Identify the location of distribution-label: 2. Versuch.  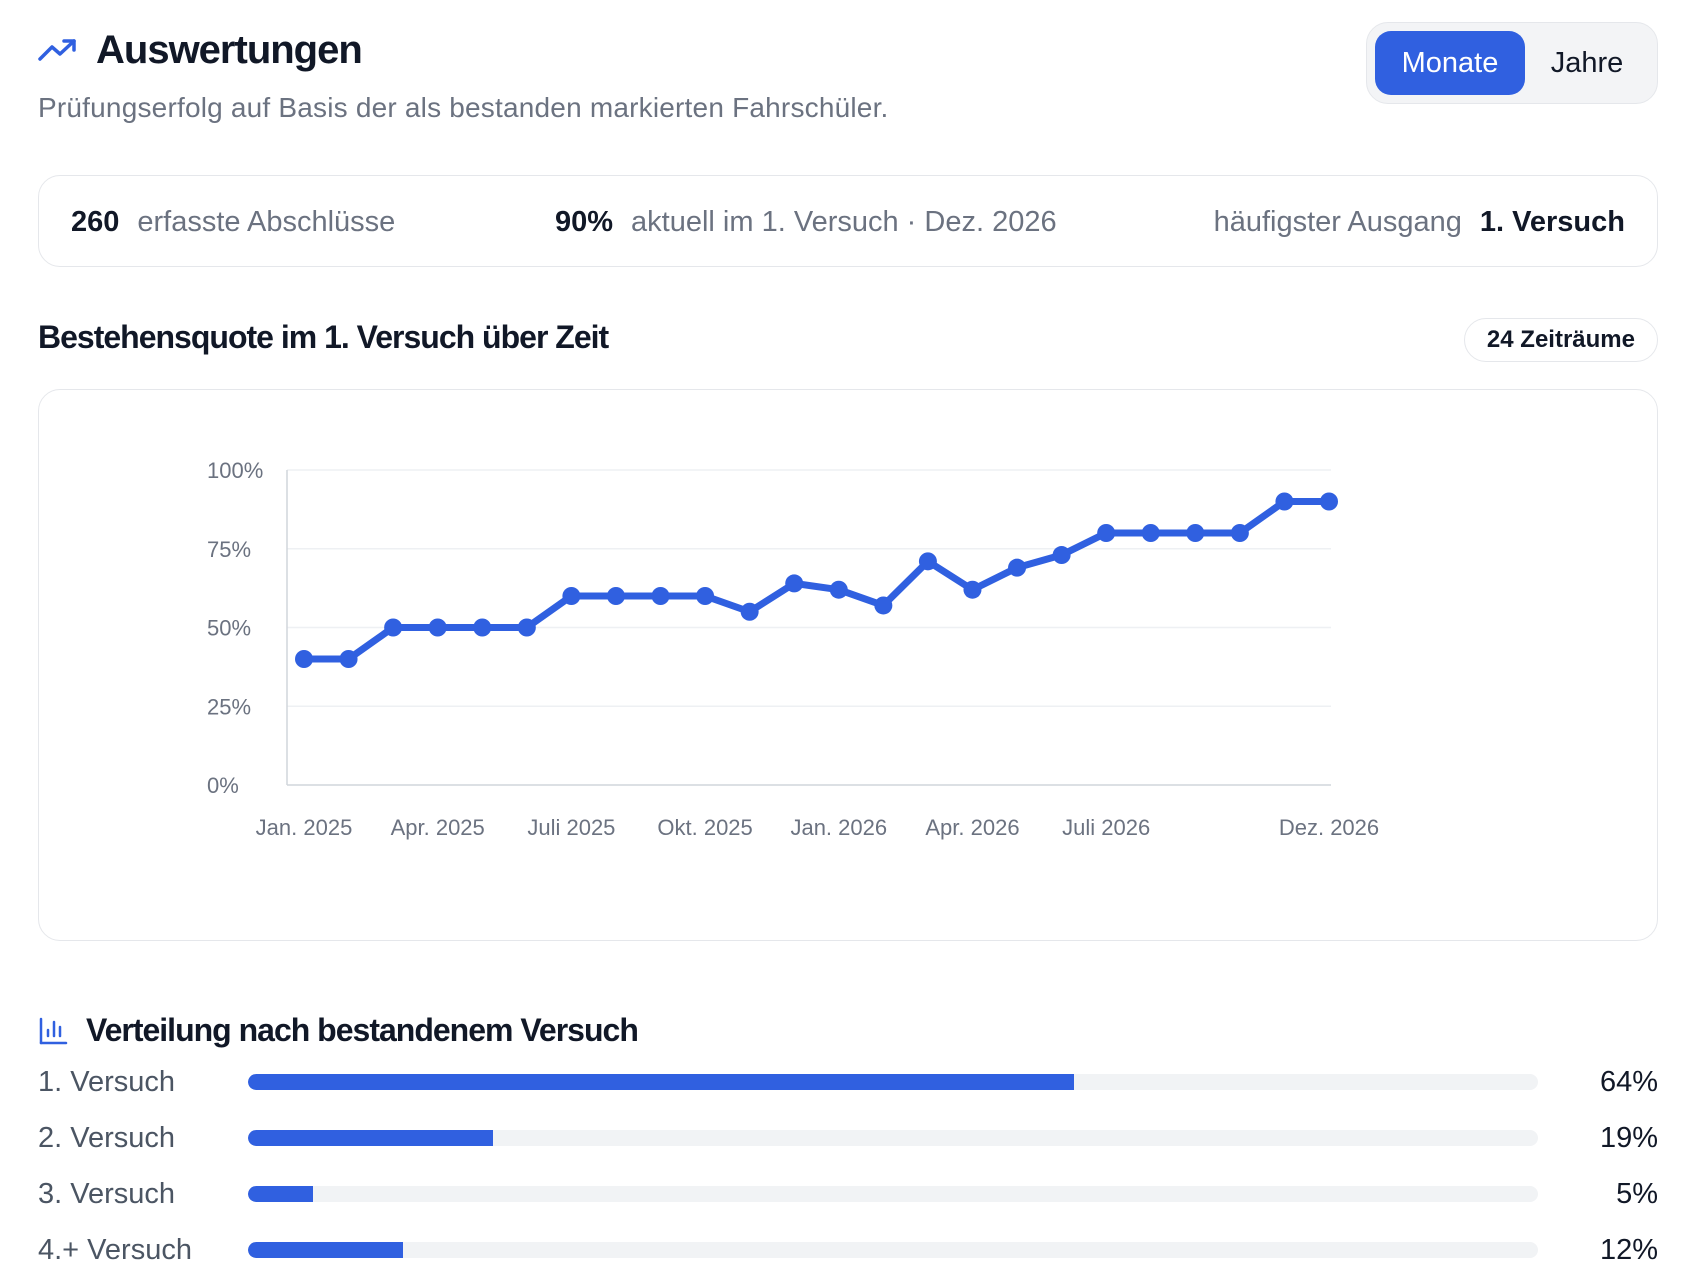
(107, 1138).